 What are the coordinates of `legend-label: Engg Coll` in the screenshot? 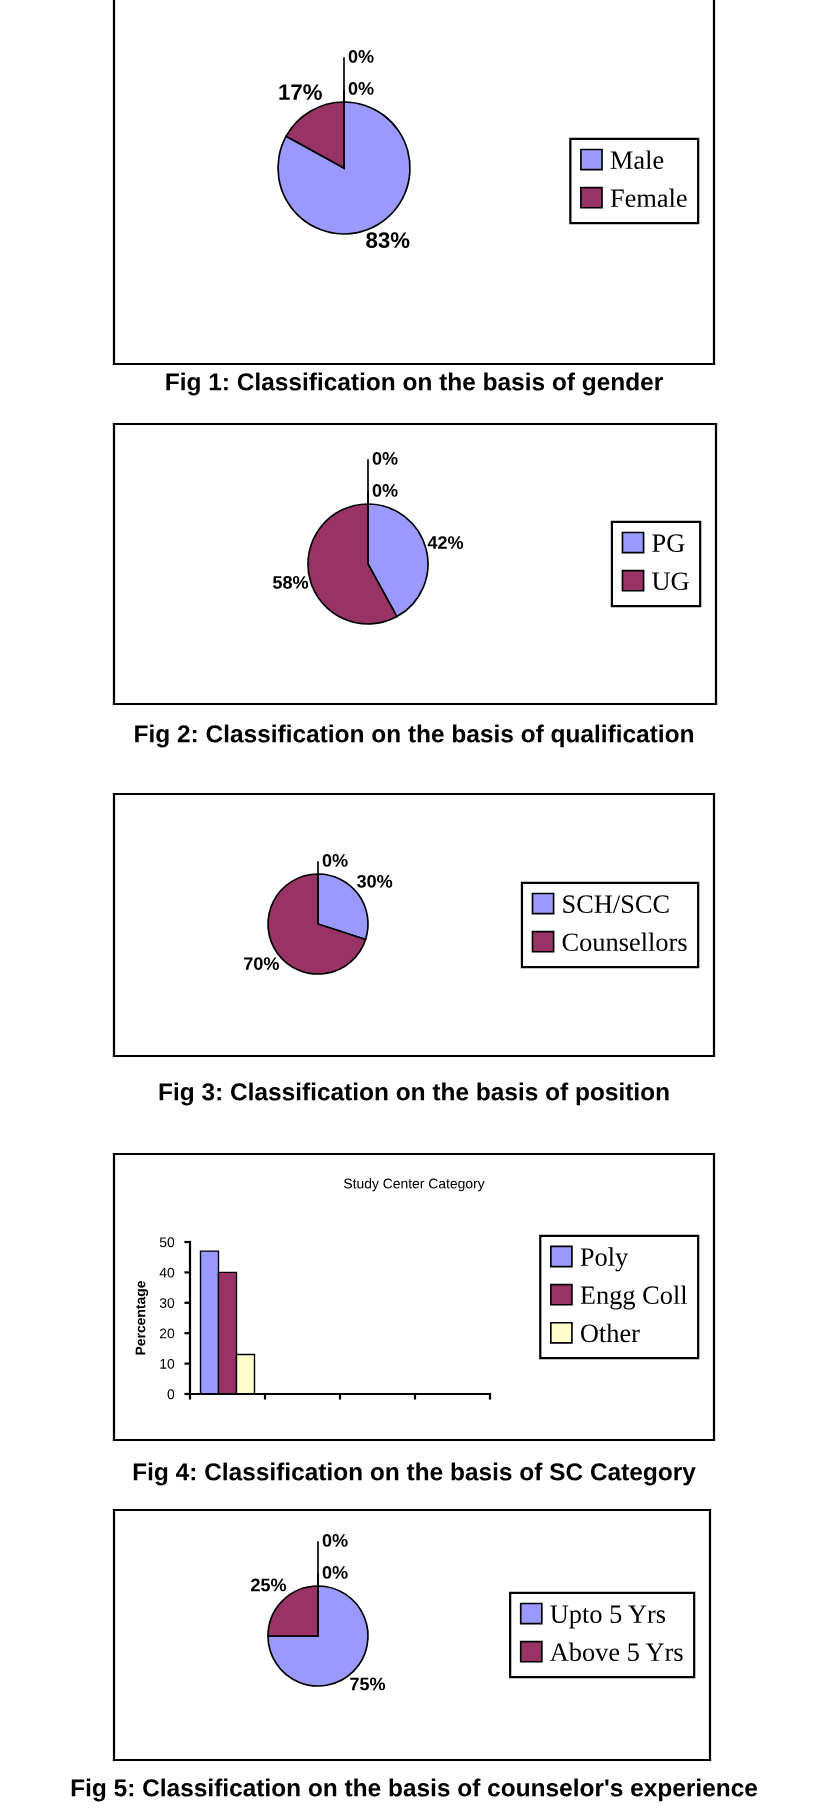 It's located at (634, 1297).